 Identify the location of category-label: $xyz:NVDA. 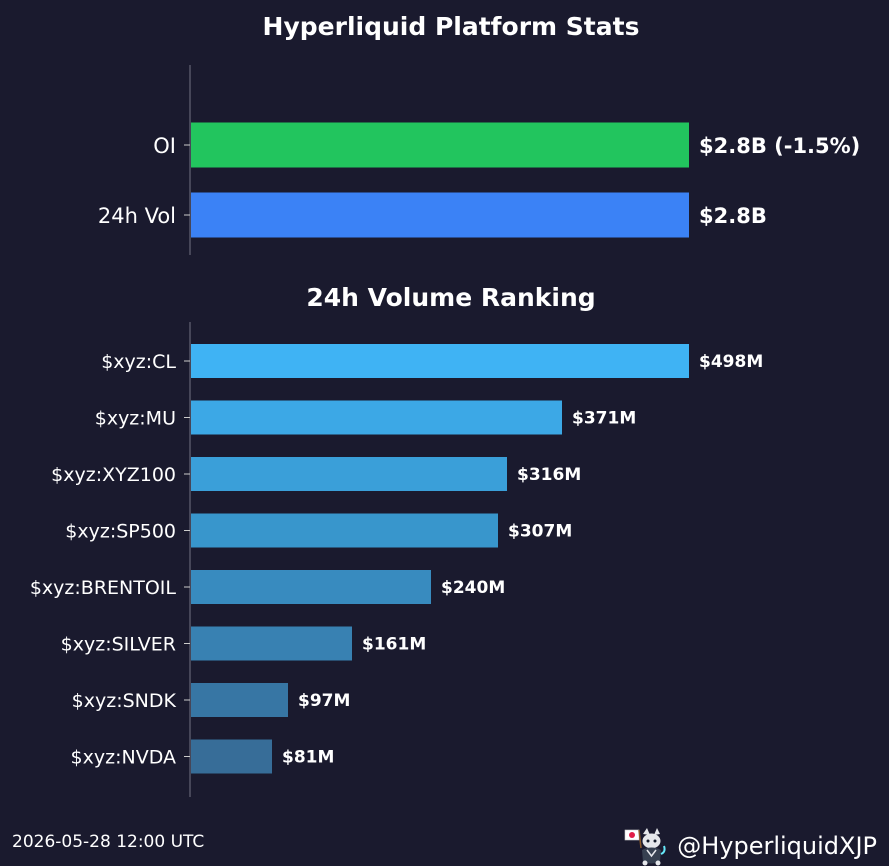
(123, 758).